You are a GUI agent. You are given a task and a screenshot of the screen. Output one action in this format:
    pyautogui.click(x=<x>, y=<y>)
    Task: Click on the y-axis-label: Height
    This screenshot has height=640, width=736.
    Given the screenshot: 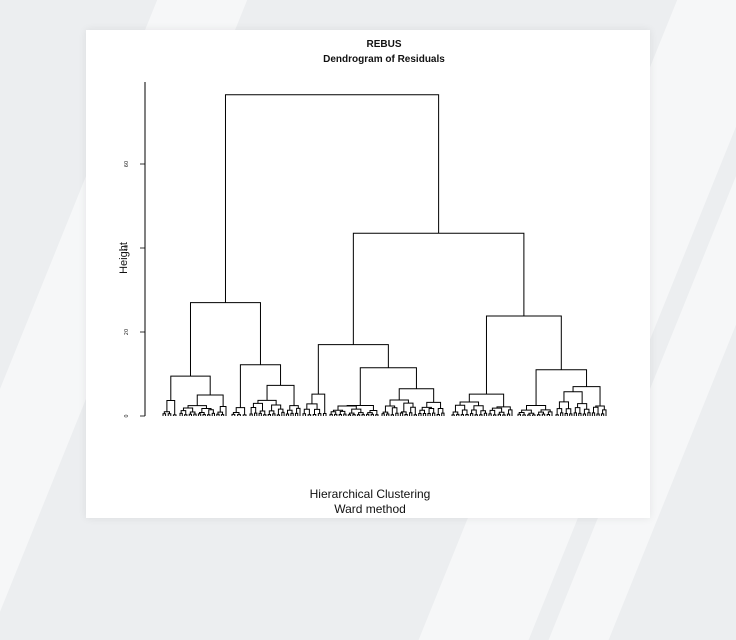 What is the action you would take?
    pyautogui.click(x=124, y=258)
    